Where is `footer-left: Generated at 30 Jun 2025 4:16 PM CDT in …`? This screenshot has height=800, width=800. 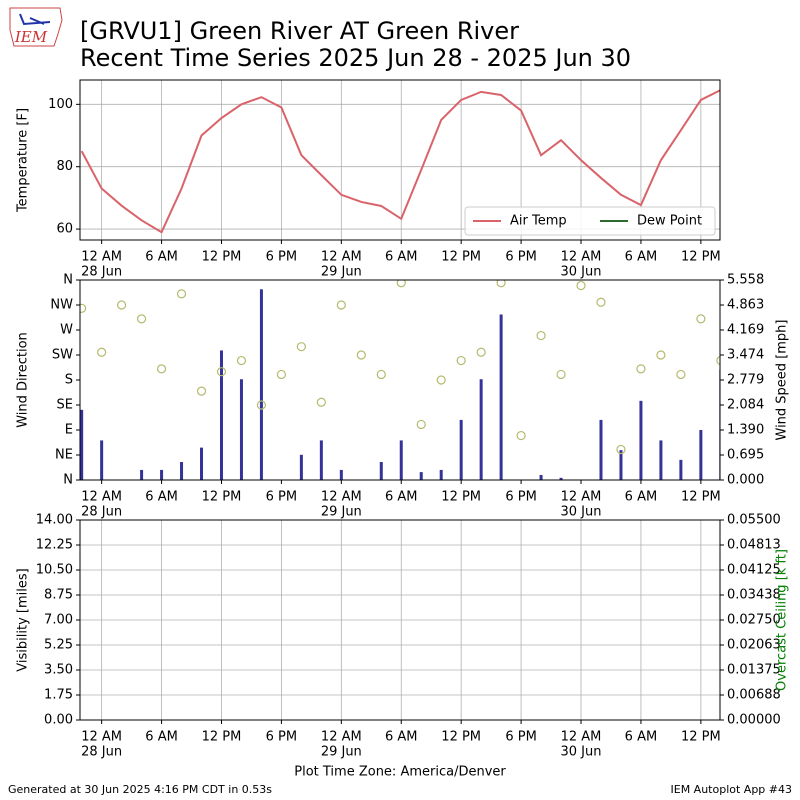
footer-left: Generated at 30 Jun 2025 4:16 PM CDT in … is located at coordinates (140, 789).